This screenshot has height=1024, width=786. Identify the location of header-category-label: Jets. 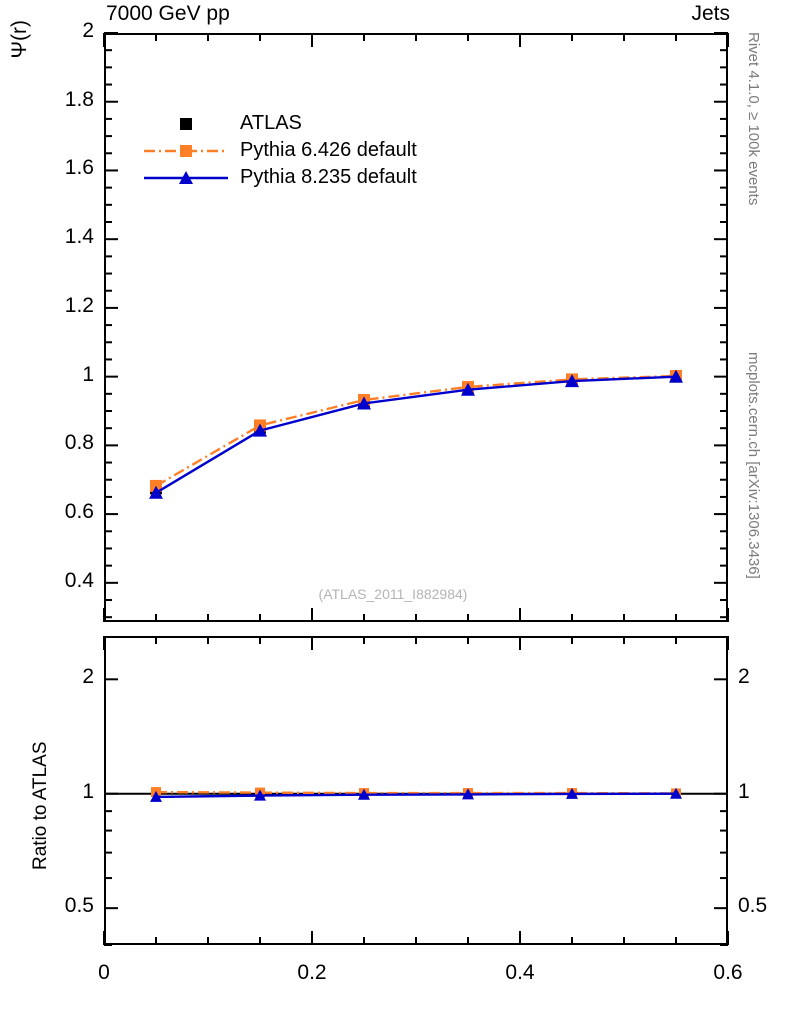
(710, 13).